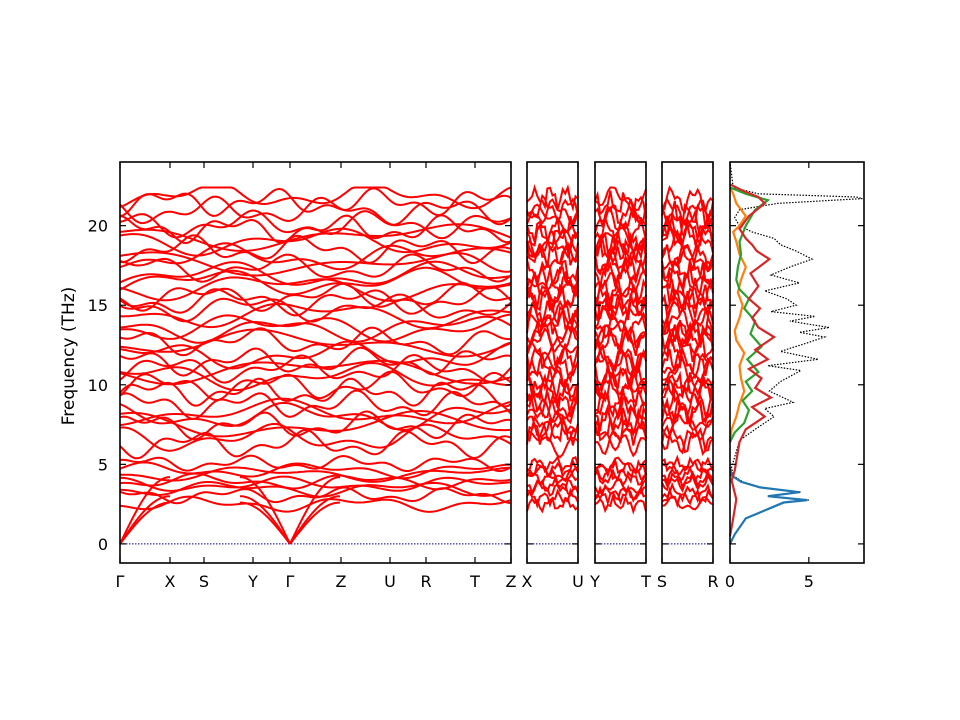  What do you see at coordinates (645, 581) in the screenshot?
I see `x-tick-label: T` at bounding box center [645, 581].